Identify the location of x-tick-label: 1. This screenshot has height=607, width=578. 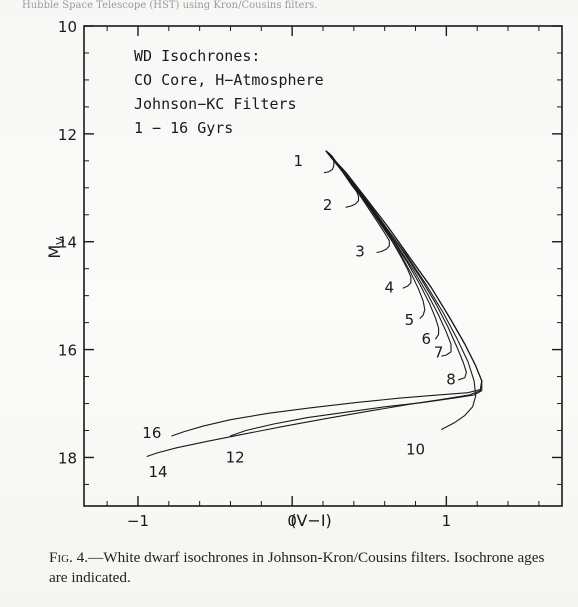
(447, 521).